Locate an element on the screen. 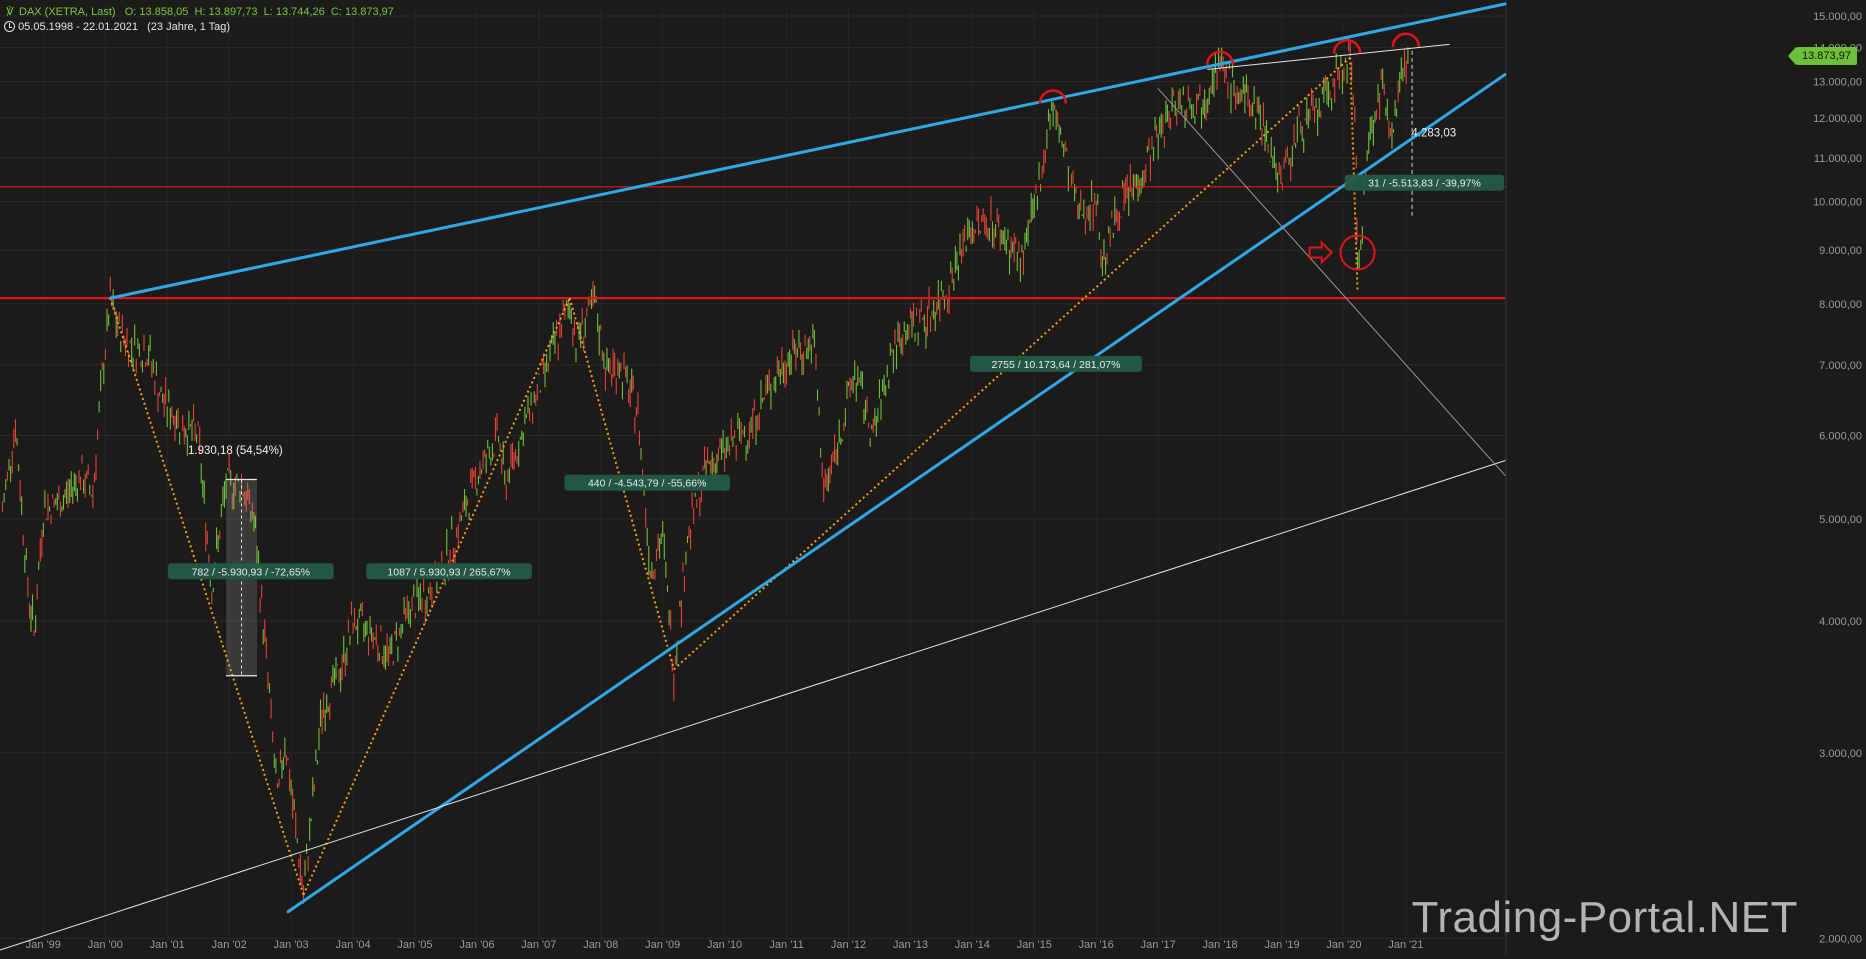  close-value: C: 13.873,97 is located at coordinates (362, 12).